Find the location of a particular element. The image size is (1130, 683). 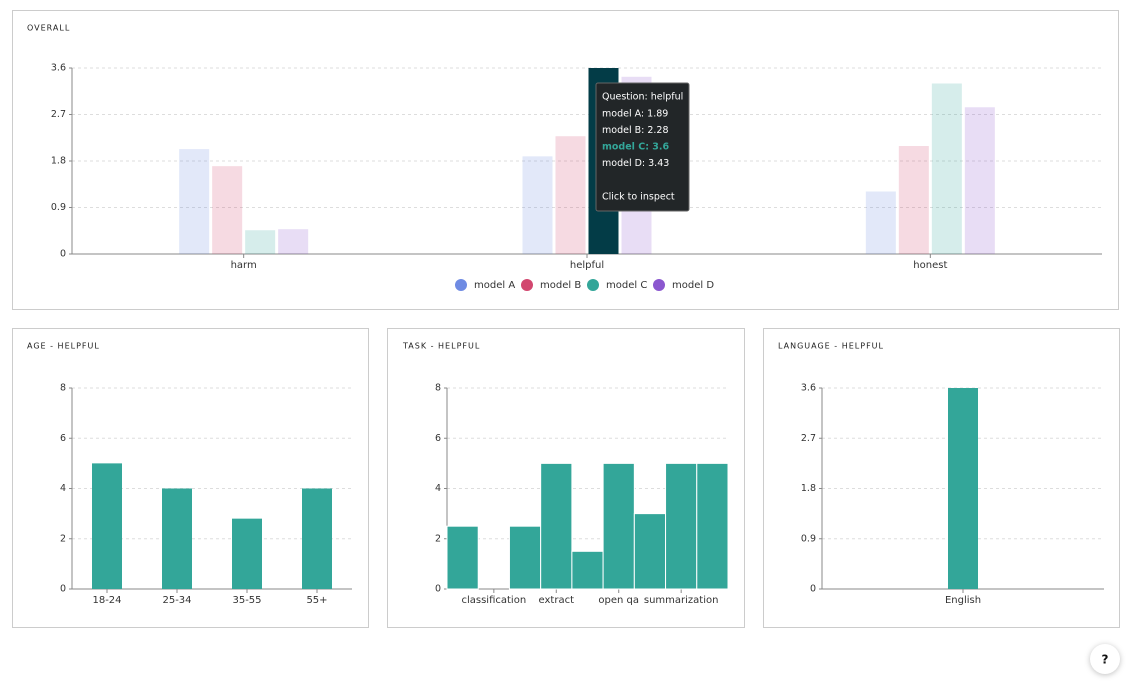

x-tick-label: 25-34 is located at coordinates (176, 600).